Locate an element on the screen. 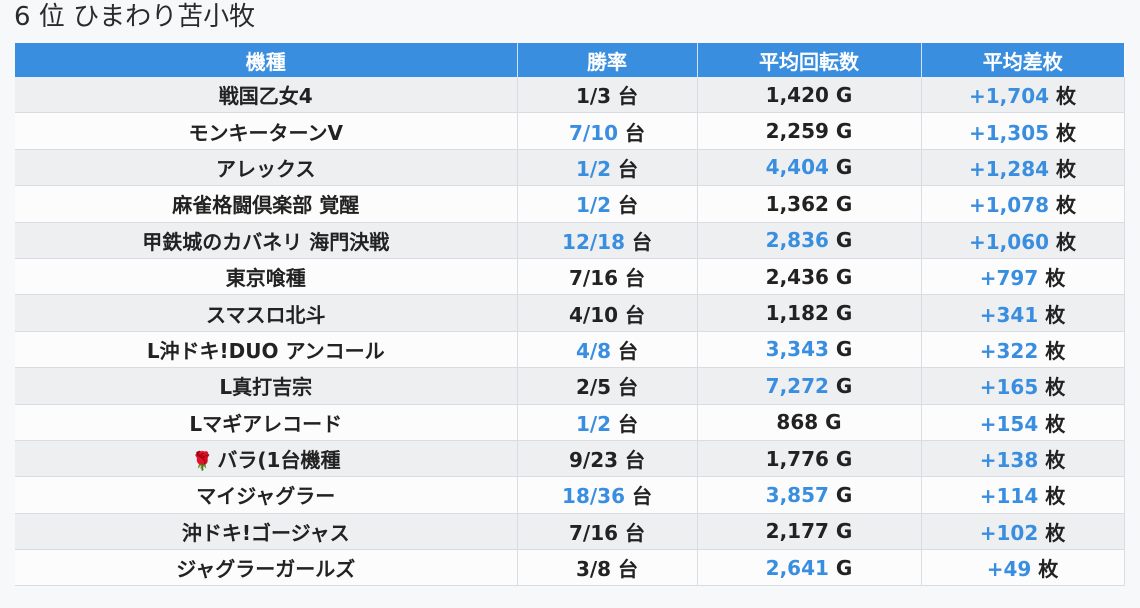 This screenshot has height=608, width=1140. win-rate-value: 4/10 is located at coordinates (593, 314).